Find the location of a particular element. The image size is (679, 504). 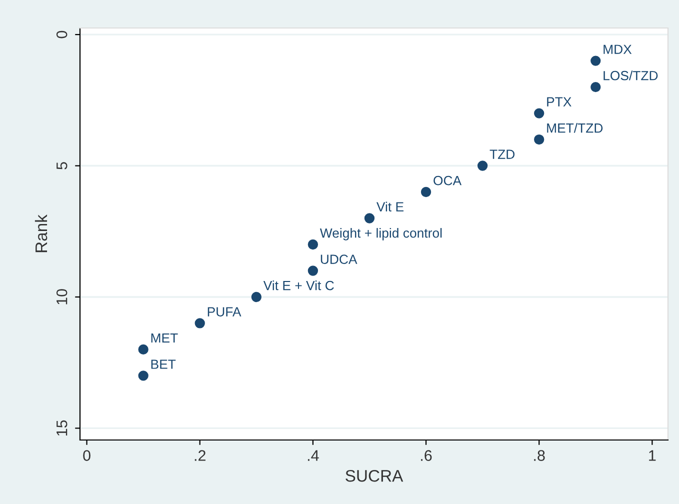

x-tick-label: .6 is located at coordinates (426, 455).